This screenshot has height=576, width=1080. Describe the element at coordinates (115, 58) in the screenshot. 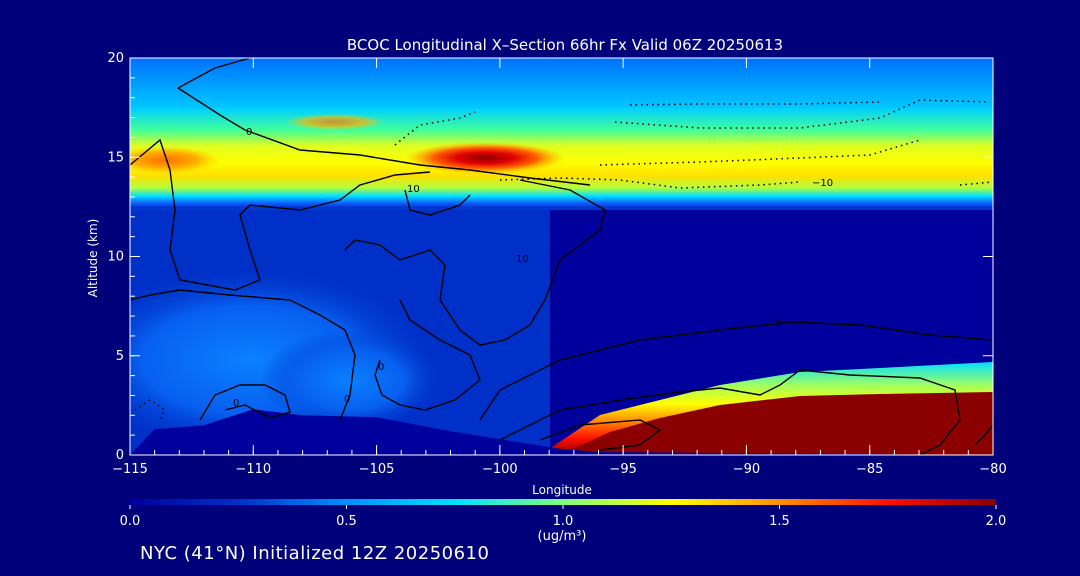

I see `y-tick-label: 20` at that location.